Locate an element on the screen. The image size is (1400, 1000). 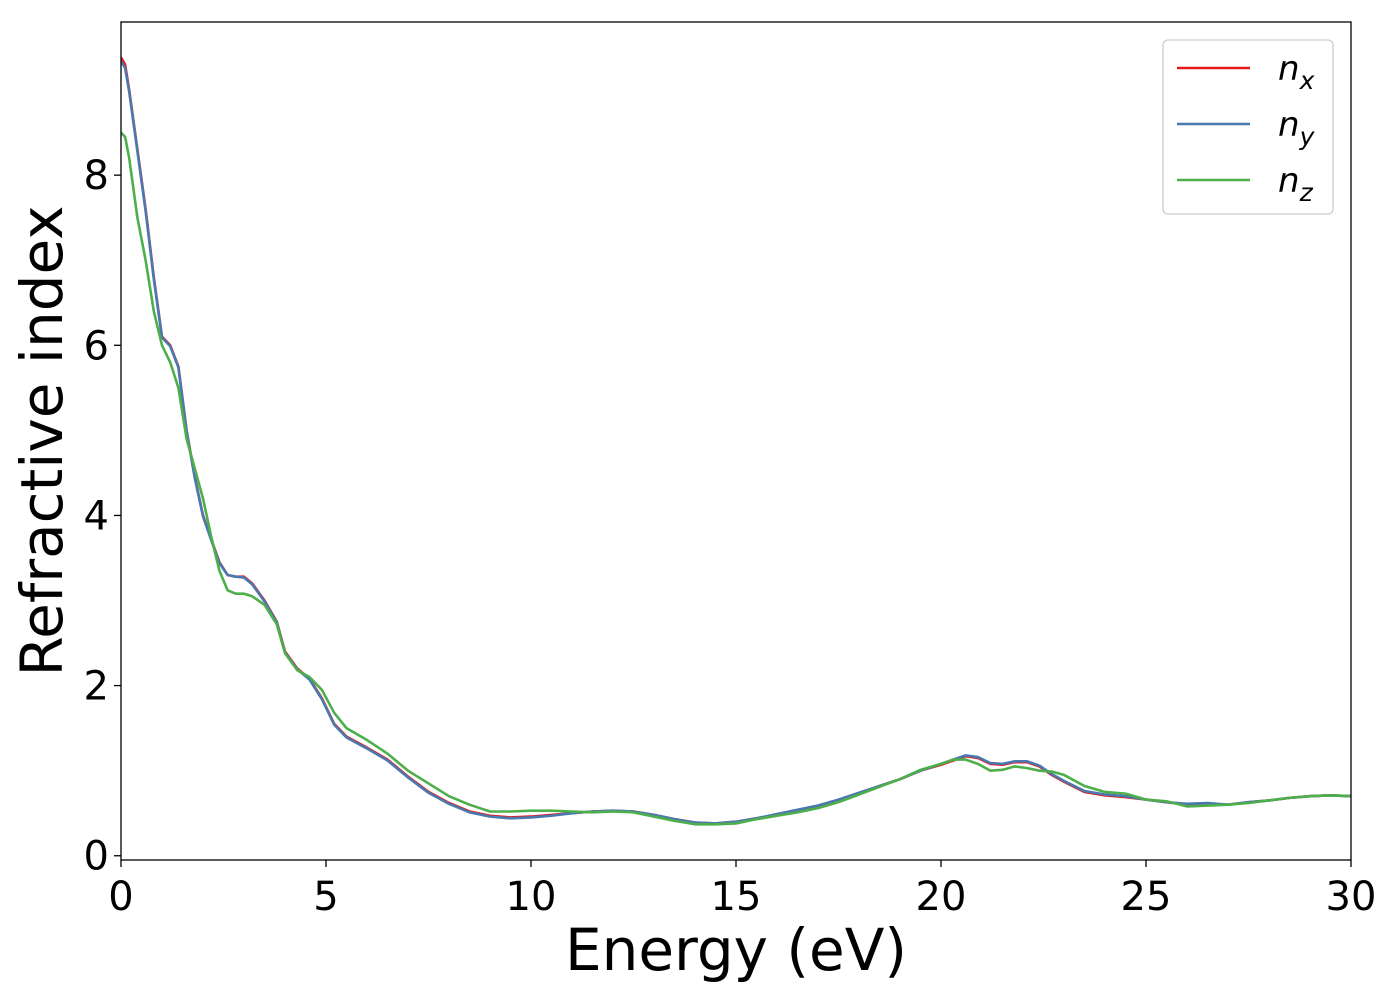
x-tick-label: 20 is located at coordinates (941, 897).